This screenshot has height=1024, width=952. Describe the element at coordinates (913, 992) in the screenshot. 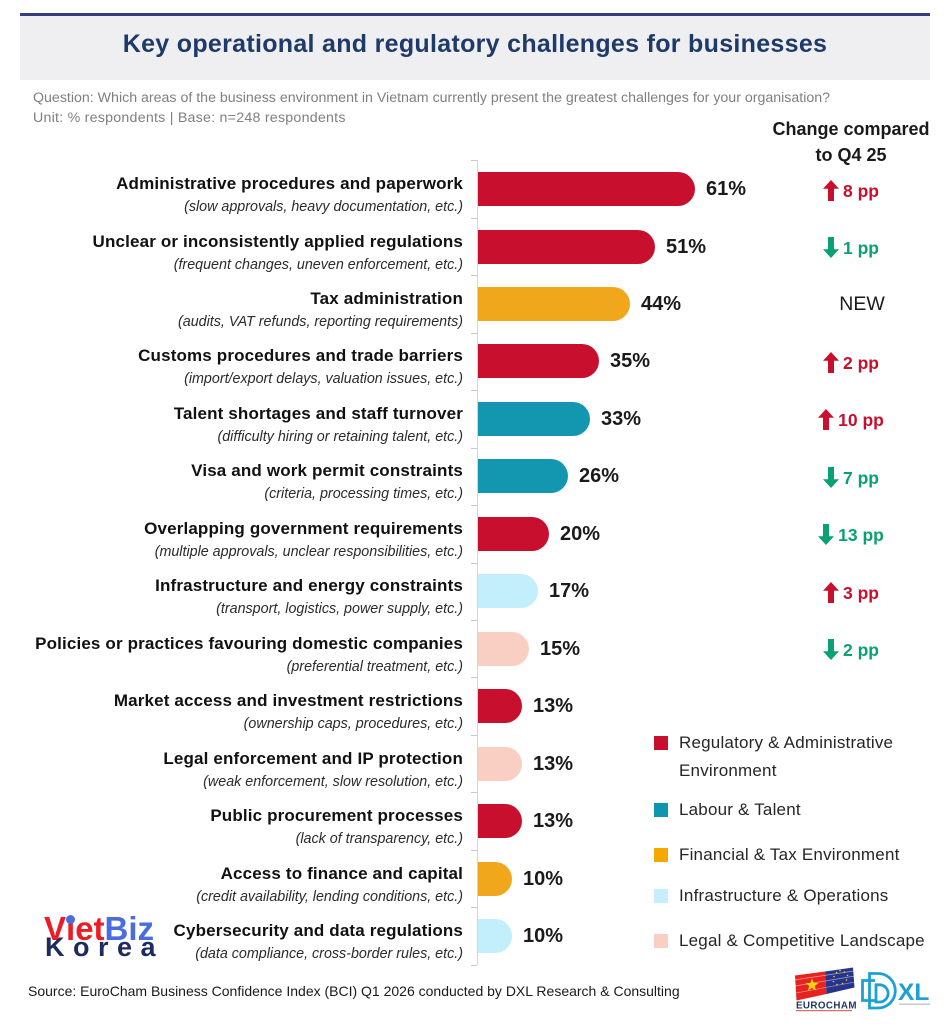

I see `svg-text: XL` at that location.